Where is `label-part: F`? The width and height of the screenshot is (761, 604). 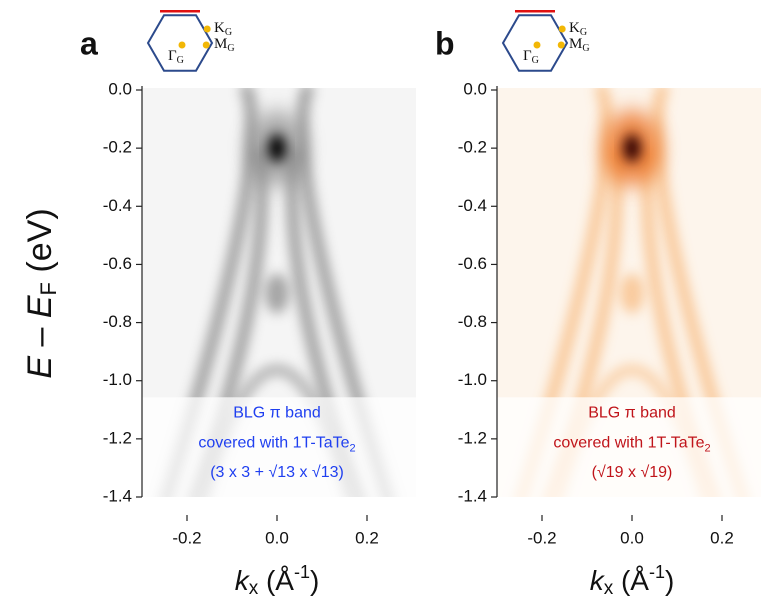 label-part: F is located at coordinates (48, 288).